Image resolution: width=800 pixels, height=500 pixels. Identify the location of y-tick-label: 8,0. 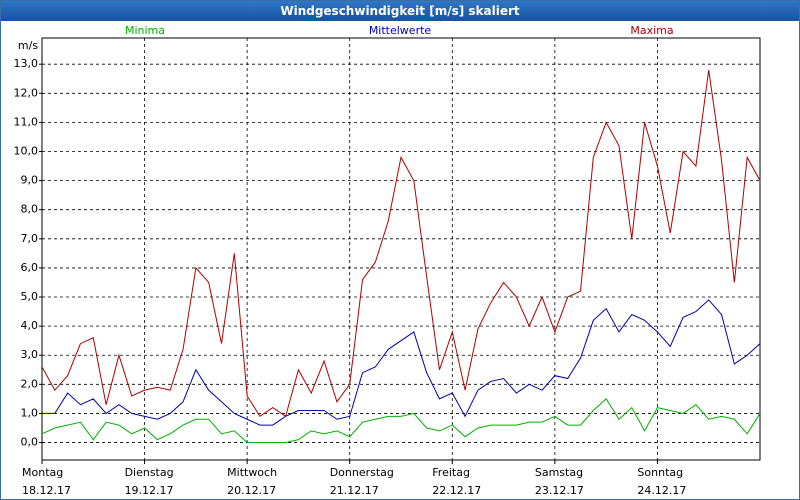
(30, 209).